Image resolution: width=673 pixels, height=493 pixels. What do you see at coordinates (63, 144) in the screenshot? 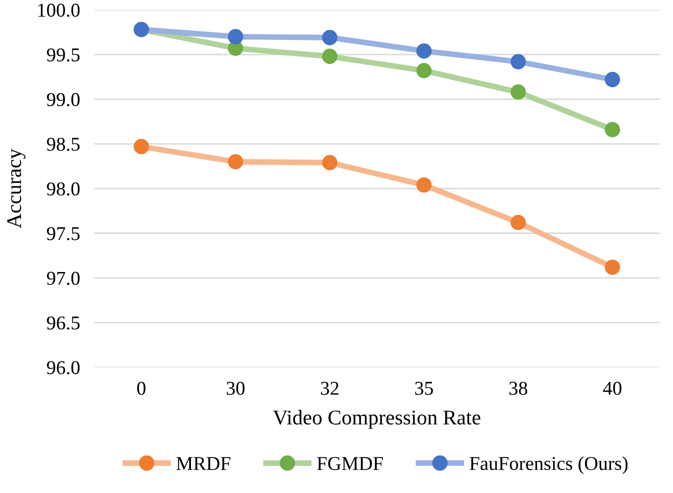
I see `y-tick-label: 98.5` at bounding box center [63, 144].